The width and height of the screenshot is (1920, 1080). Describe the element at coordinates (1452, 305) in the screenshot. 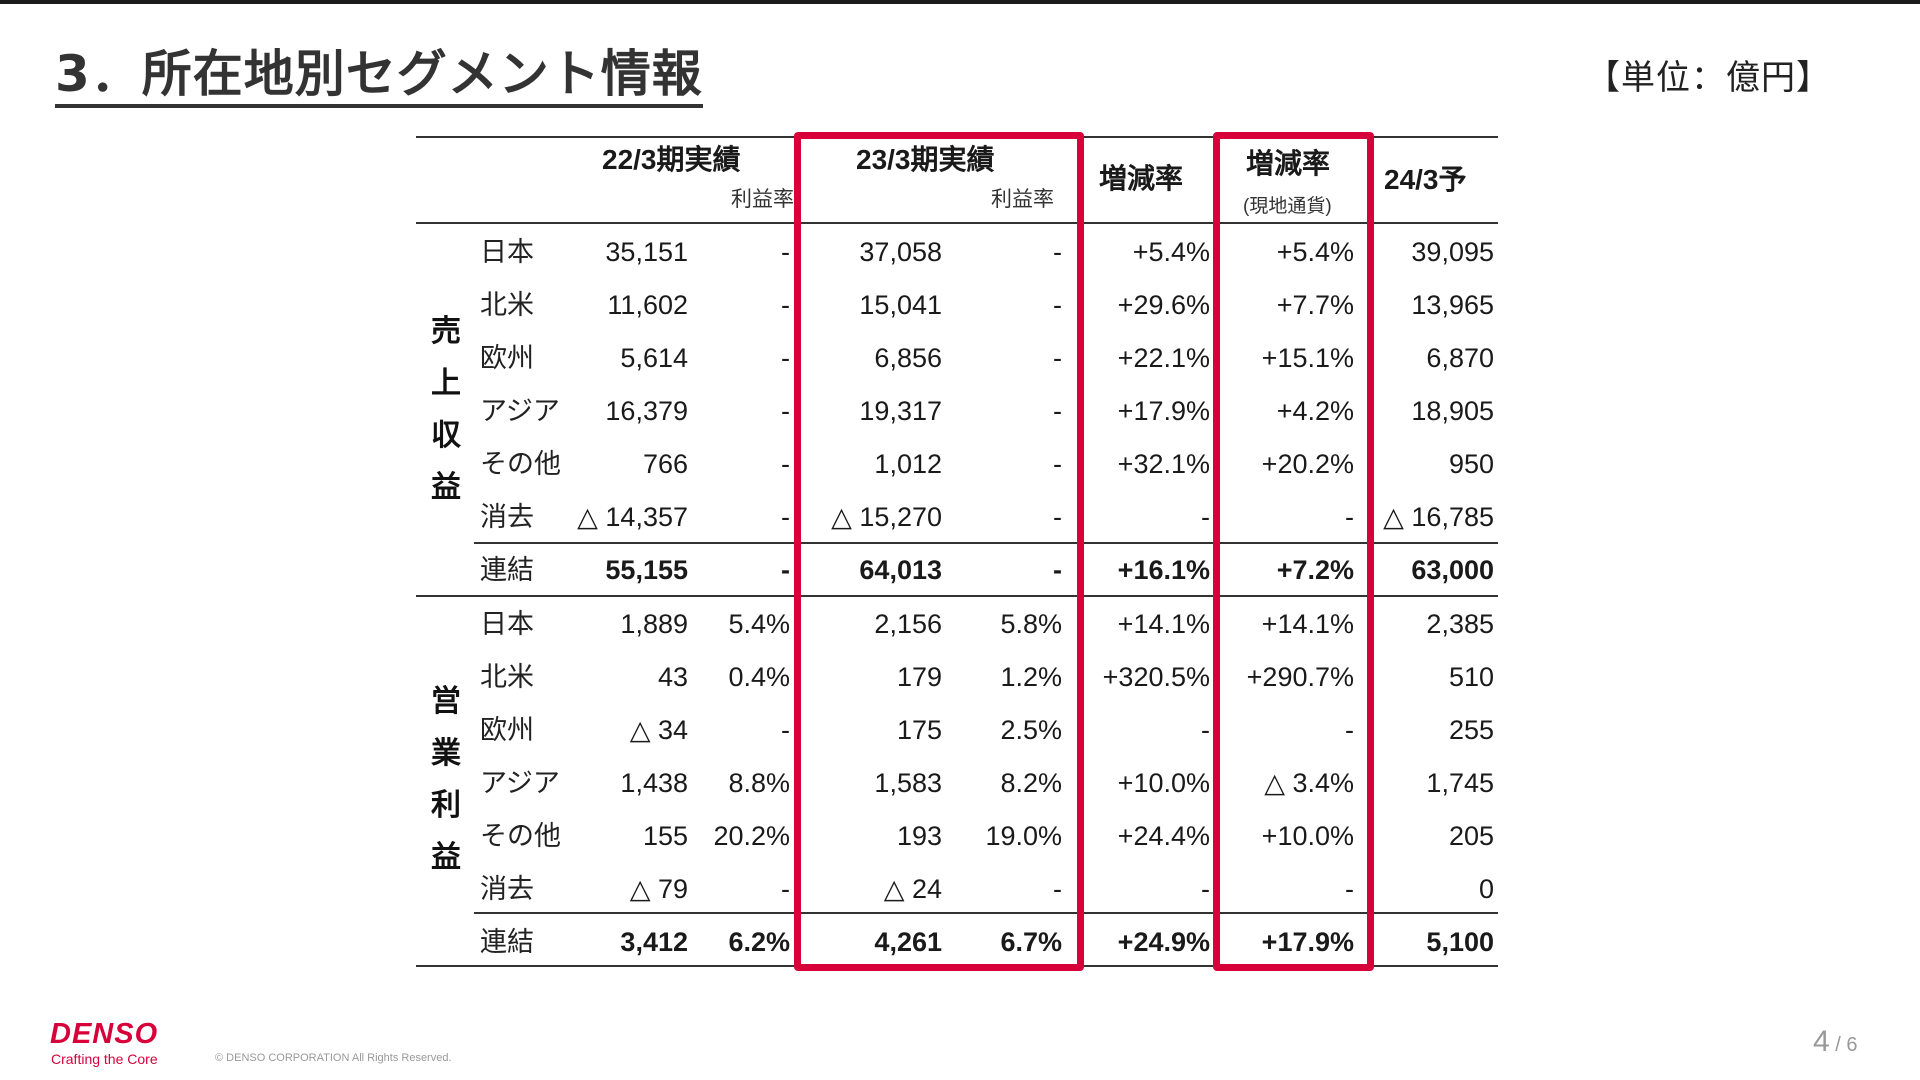

I see `fy24-forecast: 13,965` at that location.